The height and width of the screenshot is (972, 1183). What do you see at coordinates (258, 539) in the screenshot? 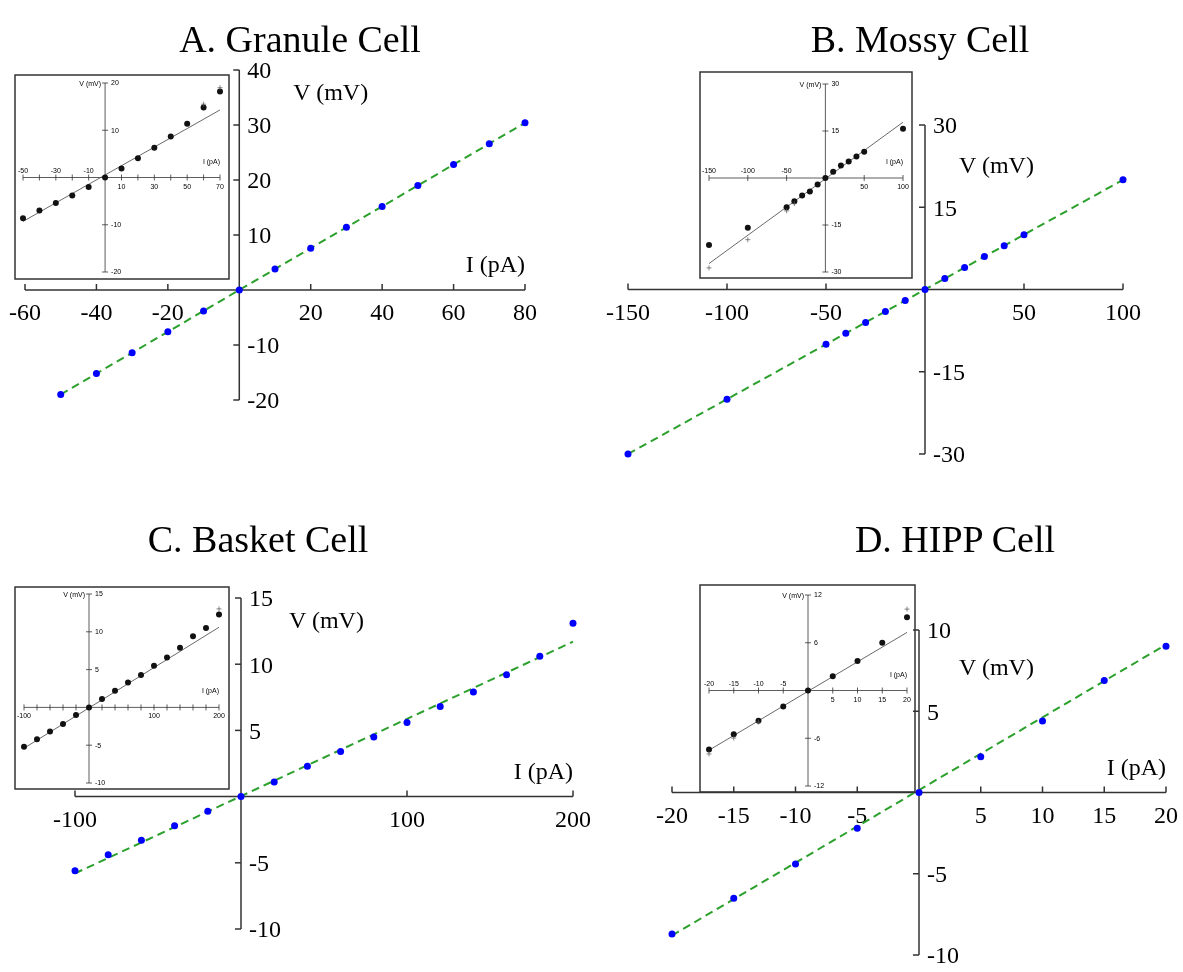
I see `chart-title: C. Basket Cell` at bounding box center [258, 539].